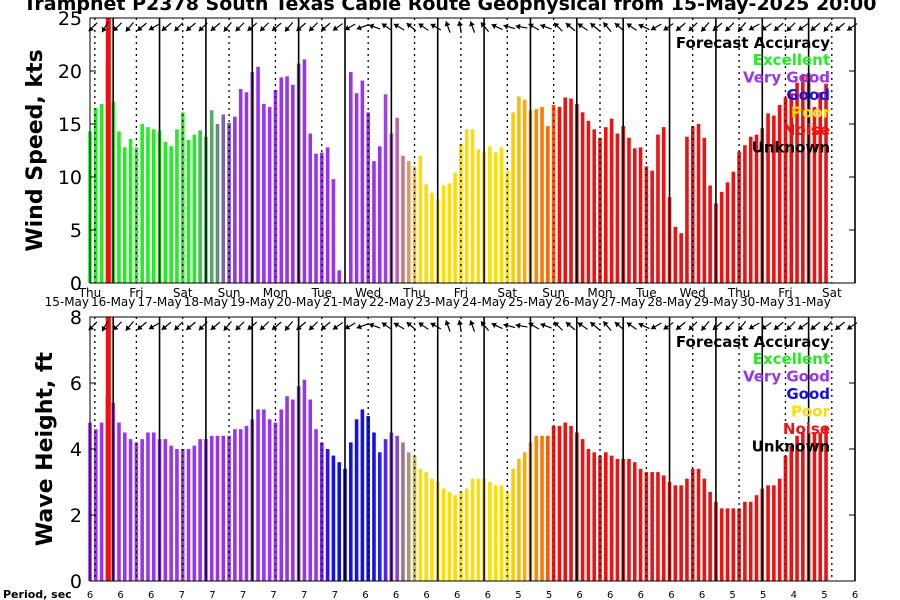  What do you see at coordinates (753, 43) in the screenshot?
I see `legend-heading: Forecast Accuracy` at bounding box center [753, 43].